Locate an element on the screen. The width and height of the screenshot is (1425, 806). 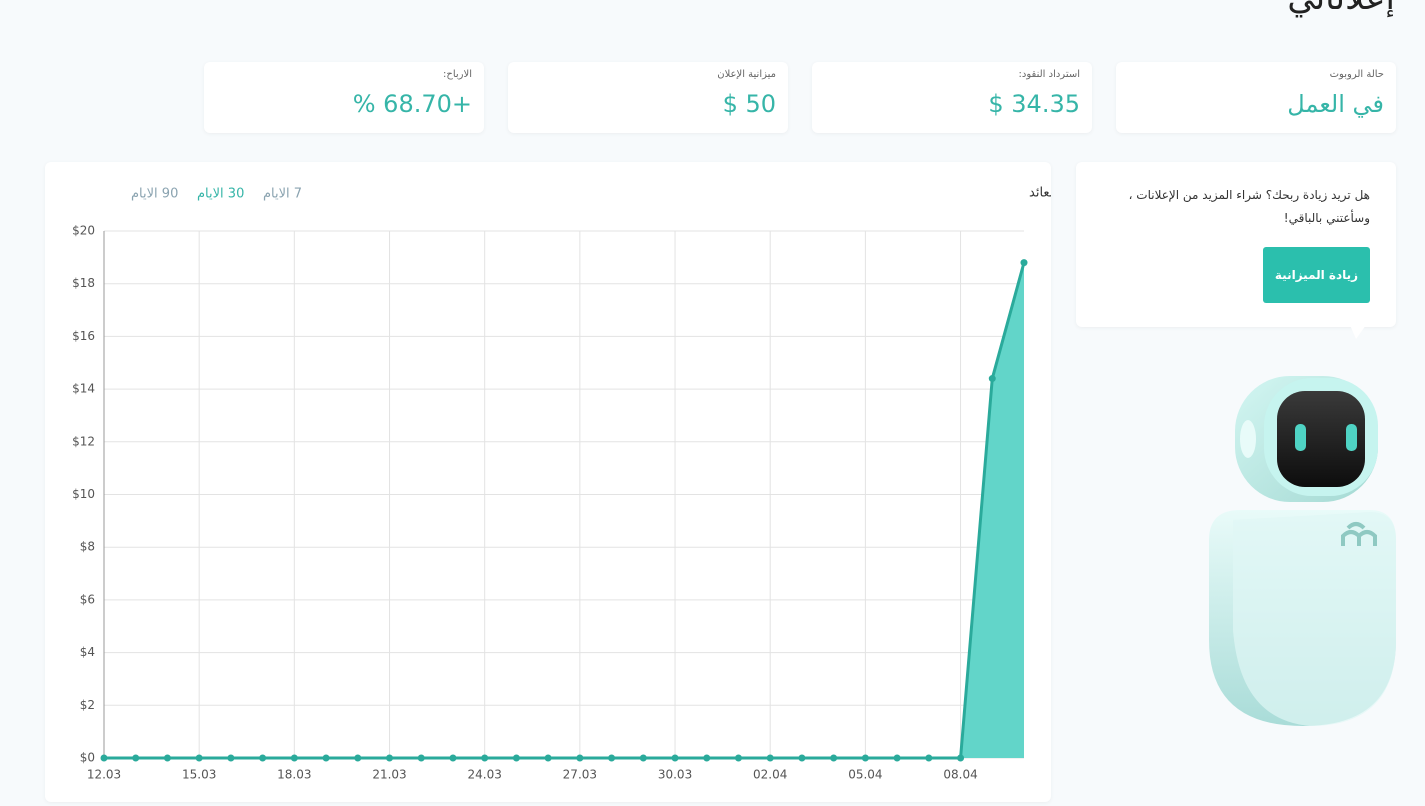
range-option: 90 الايام is located at coordinates (154, 194).